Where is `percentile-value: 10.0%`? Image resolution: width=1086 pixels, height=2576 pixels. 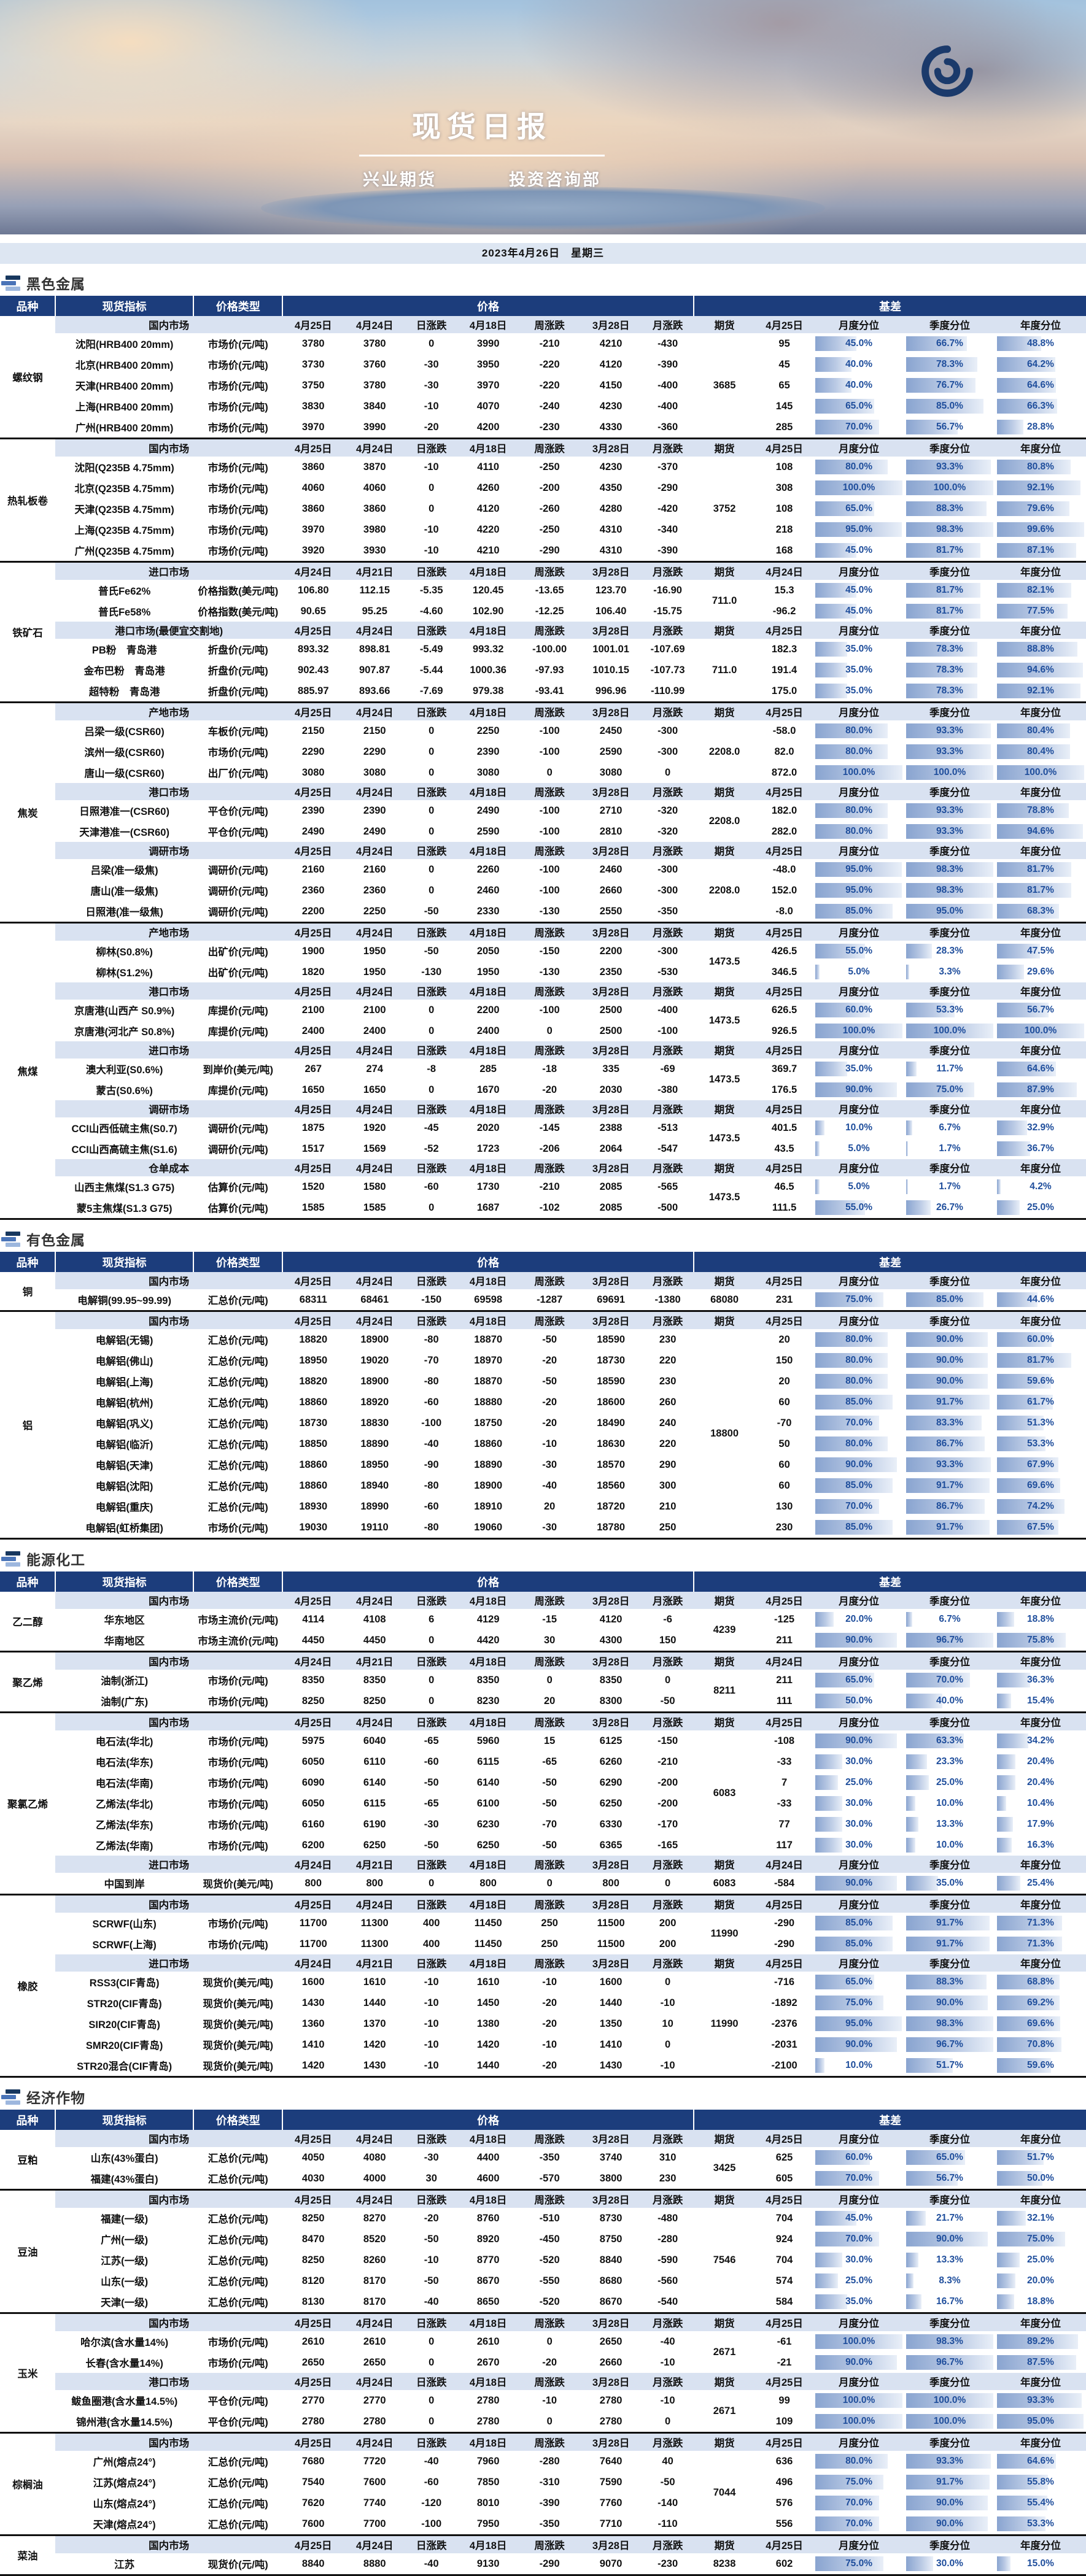
percentile-value: 10.0% is located at coordinates (859, 1127).